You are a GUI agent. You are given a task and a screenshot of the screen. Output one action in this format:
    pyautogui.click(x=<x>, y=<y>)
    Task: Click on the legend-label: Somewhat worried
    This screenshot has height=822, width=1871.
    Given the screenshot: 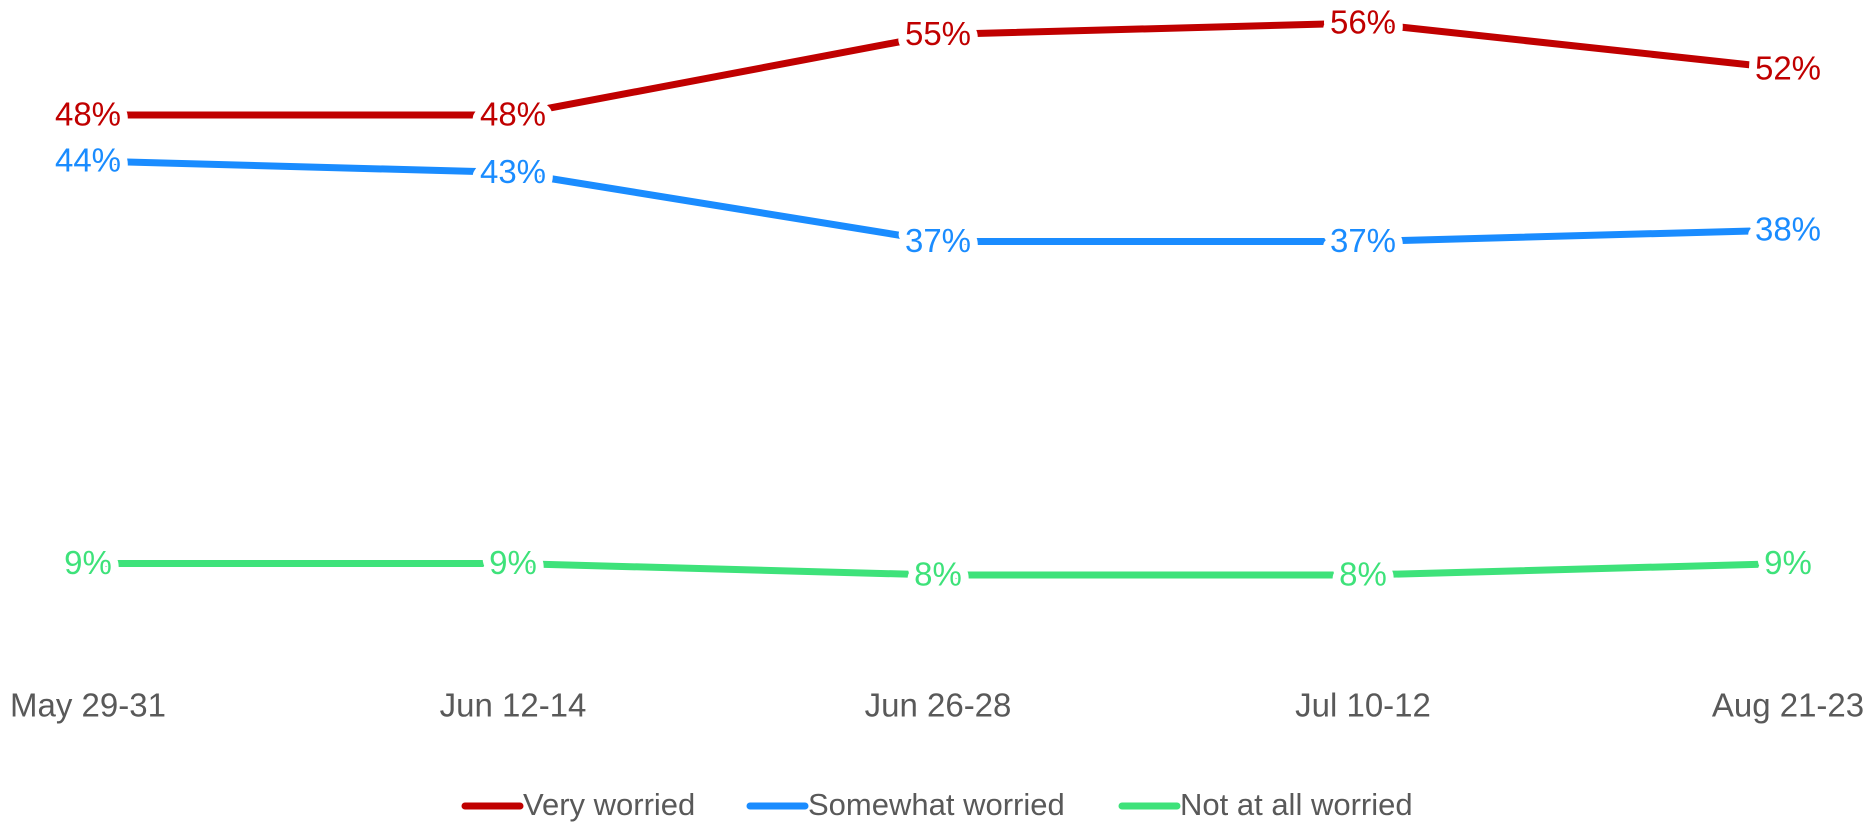 What is the action you would take?
    pyautogui.click(x=936, y=804)
    